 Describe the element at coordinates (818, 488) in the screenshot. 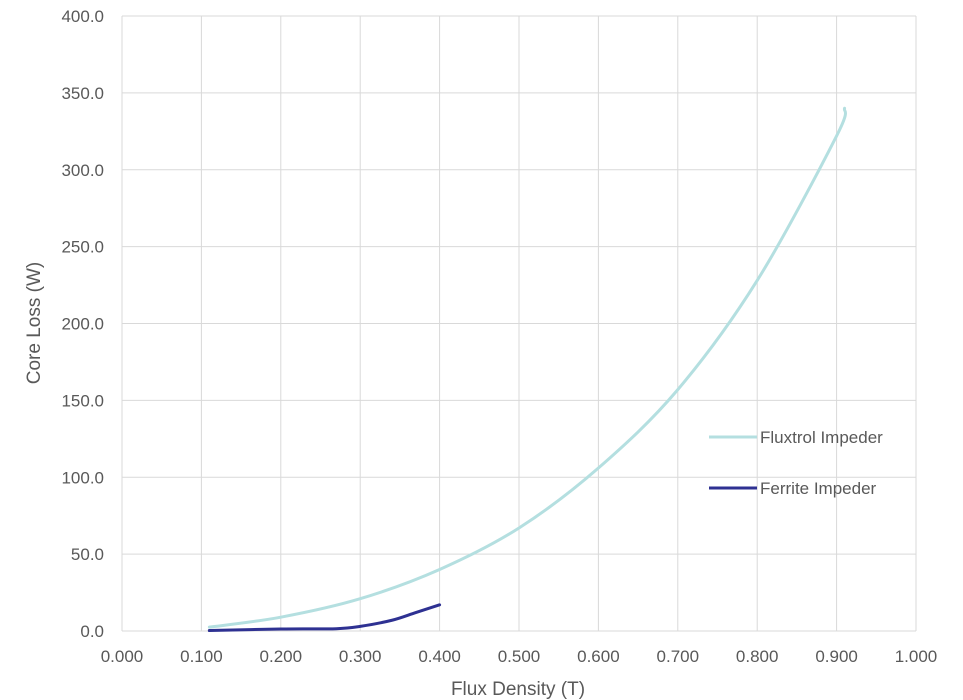

I see `legend-label-ferrite-impeder: Ferrite Impeder` at that location.